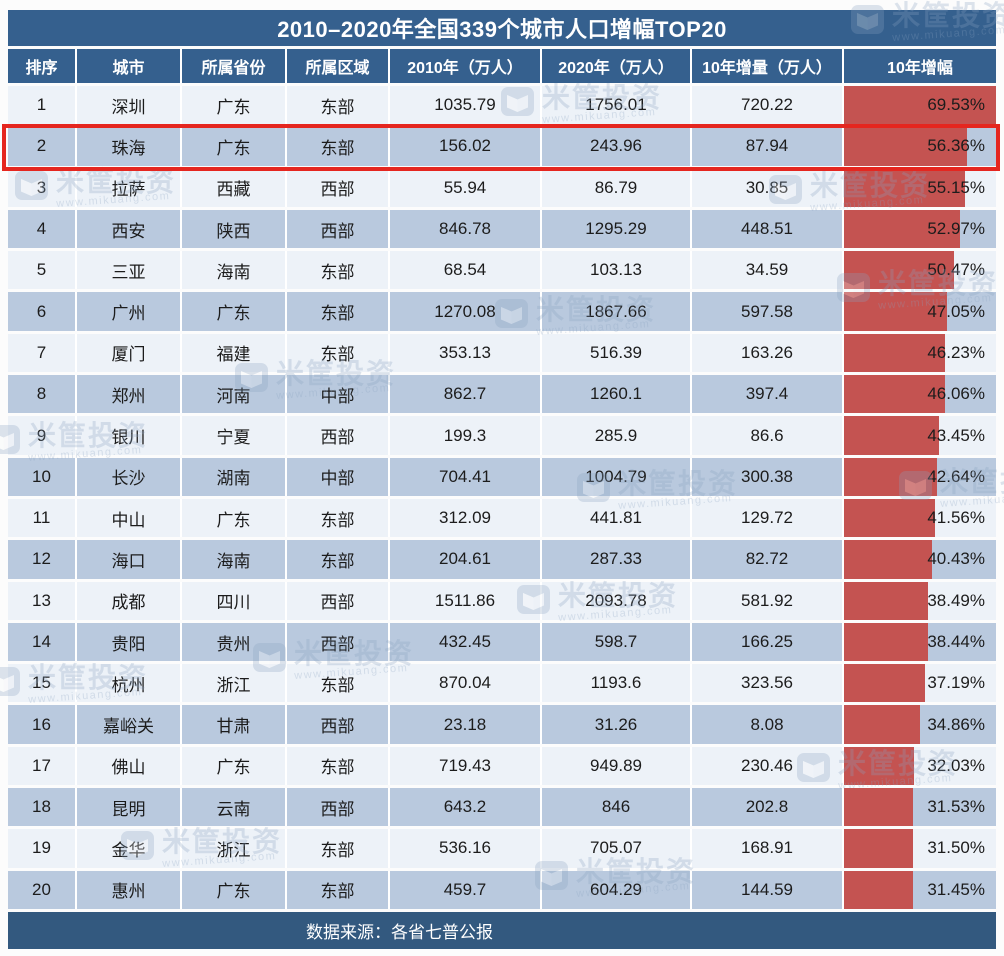 The image size is (1004, 956). Describe the element at coordinates (42, 270) in the screenshot. I see `rank-cell: 5` at that location.